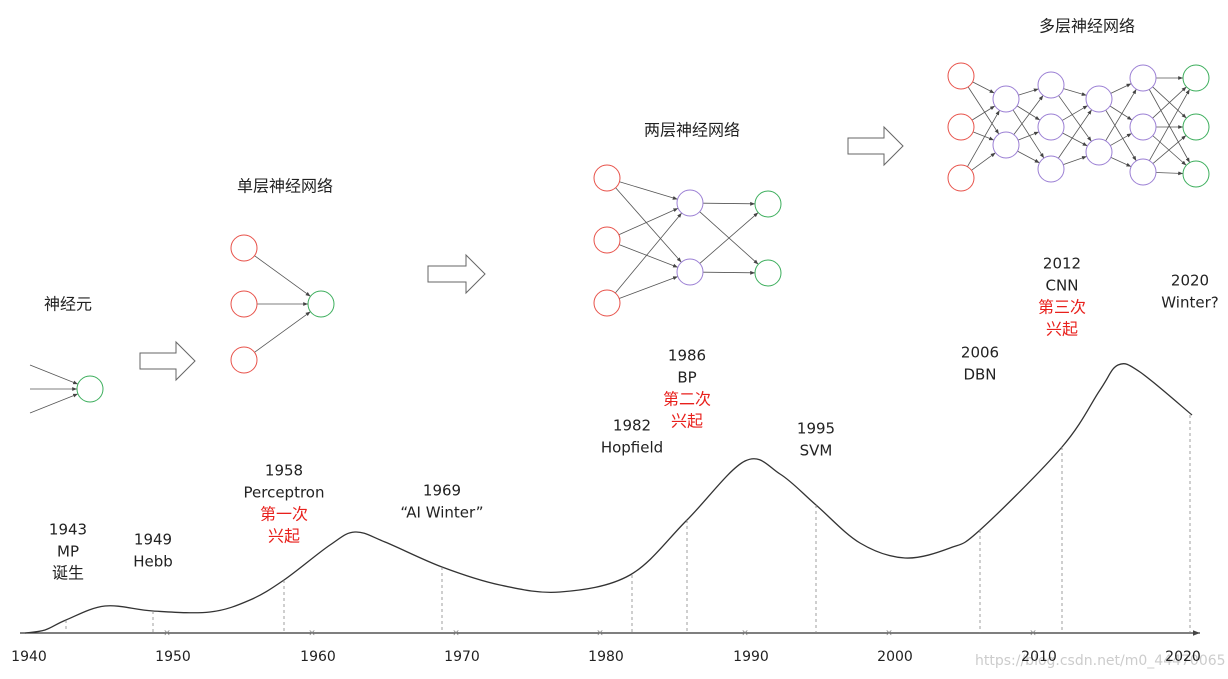  What do you see at coordinates (1062, 286) in the screenshot?
I see `event-label: CNN` at bounding box center [1062, 286].